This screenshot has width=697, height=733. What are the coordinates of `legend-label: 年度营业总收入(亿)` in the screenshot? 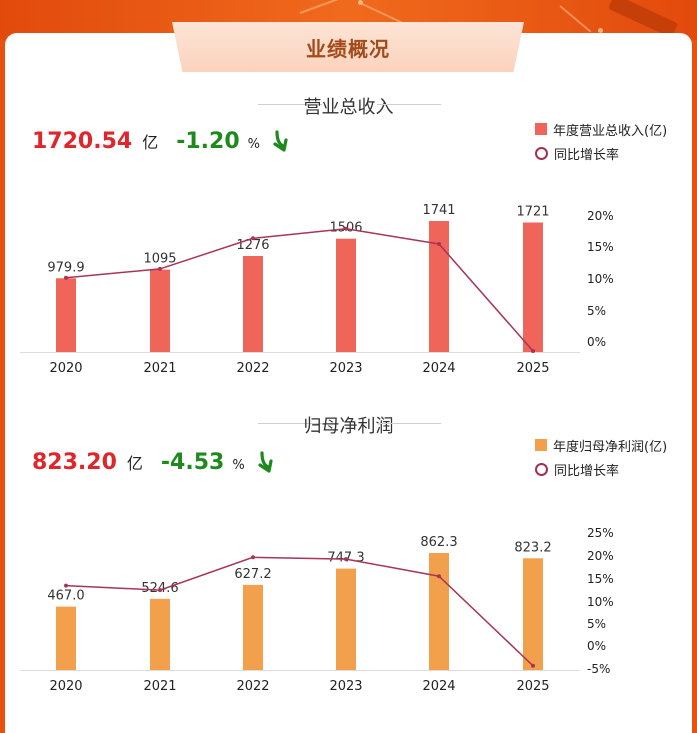 It's located at (610, 131).